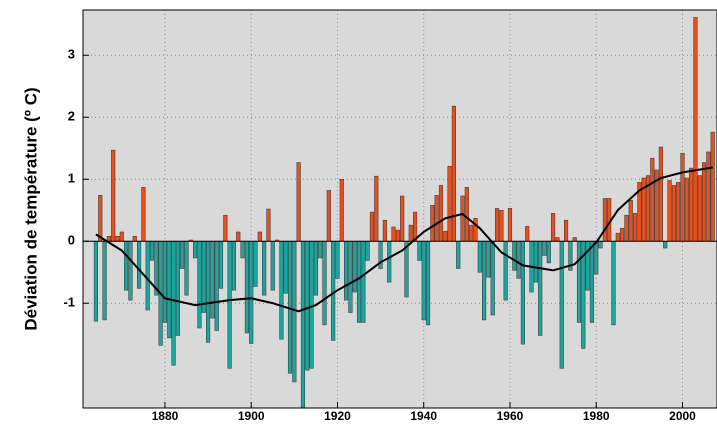 The height and width of the screenshot is (428, 717). Describe the element at coordinates (71, 178) in the screenshot. I see `y-tick-label: 1` at that location.